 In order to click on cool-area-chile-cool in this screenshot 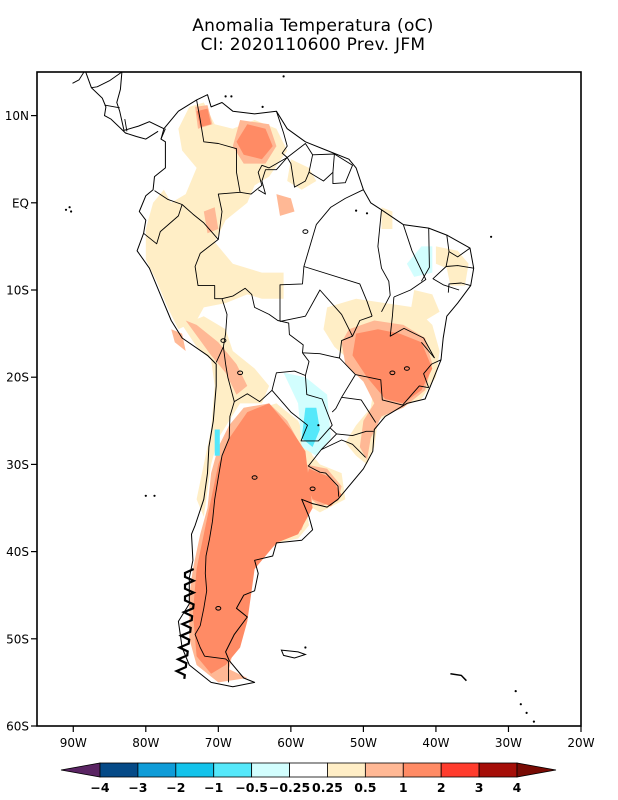, I will do `click(217, 442)`.